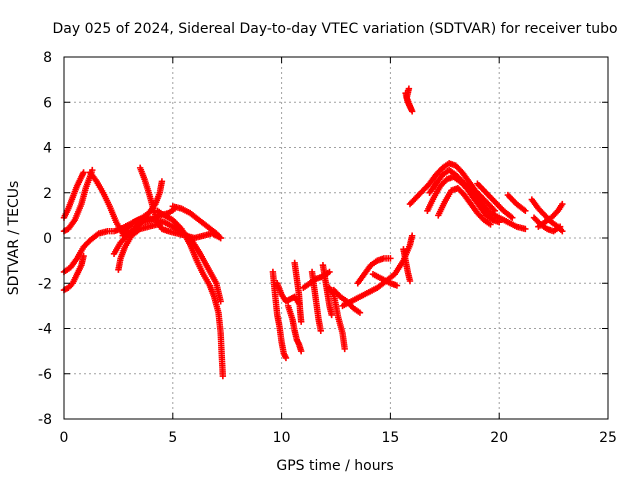 This screenshot has width=640, height=480. What do you see at coordinates (45, 420) in the screenshot?
I see `y-tick-label: -8` at bounding box center [45, 420].